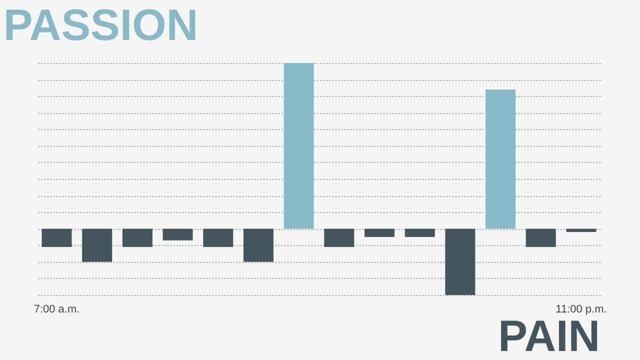  I want to click on x-tick-label: 7:00 a.m., so click(57, 310).